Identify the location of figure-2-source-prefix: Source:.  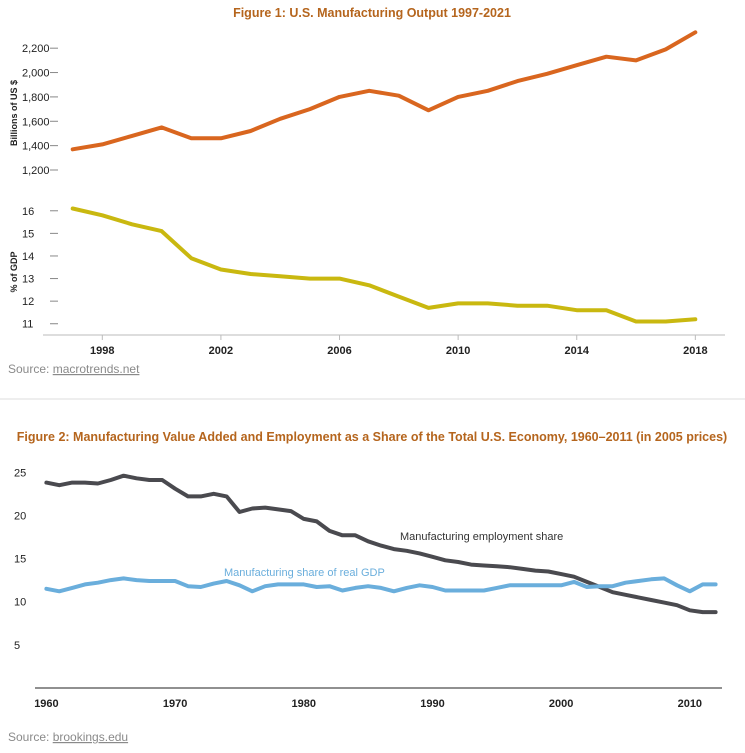
(30, 737).